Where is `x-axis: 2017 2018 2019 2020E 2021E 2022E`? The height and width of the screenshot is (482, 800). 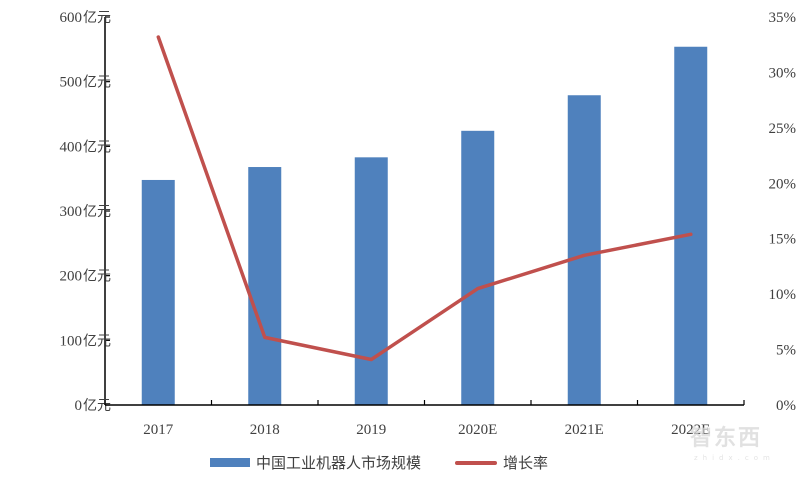
x-axis: 2017 2018 2019 2020E 2021E 2022E is located at coordinates (424, 419).